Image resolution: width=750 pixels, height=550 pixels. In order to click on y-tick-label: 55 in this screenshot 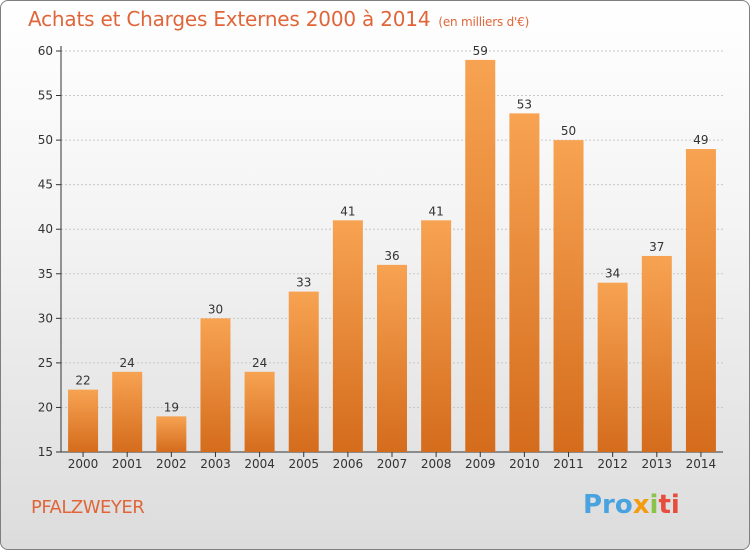, I will do `click(45, 96)`.